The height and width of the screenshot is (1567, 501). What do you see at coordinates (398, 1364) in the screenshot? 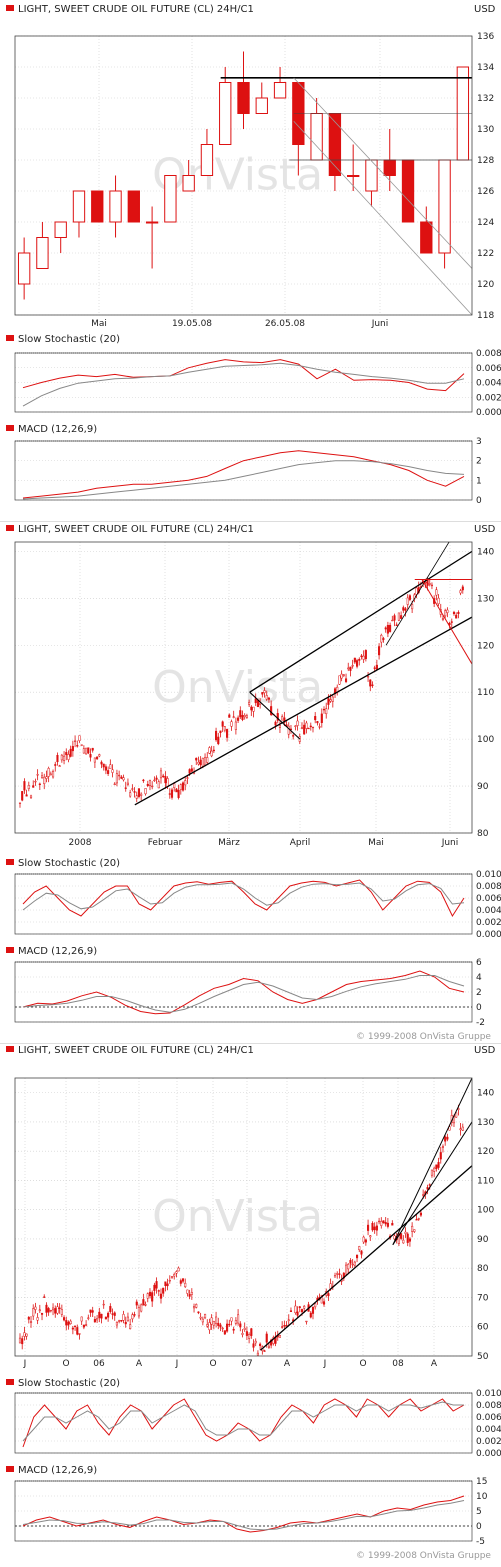
I see `x-tick-label: 08` at bounding box center [398, 1364].